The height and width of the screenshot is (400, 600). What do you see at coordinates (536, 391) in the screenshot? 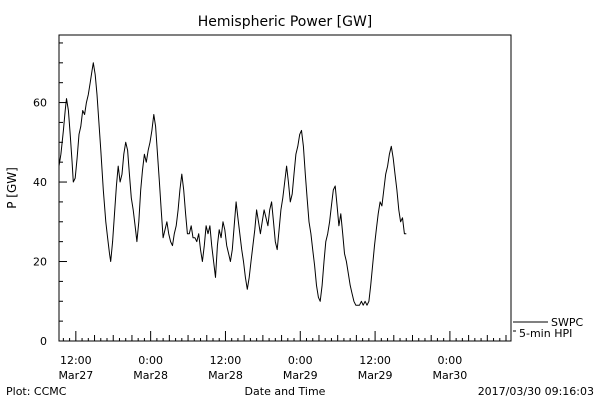
I see `plot-timestamp: 2017/03/30 09:16:03` at bounding box center [536, 391].